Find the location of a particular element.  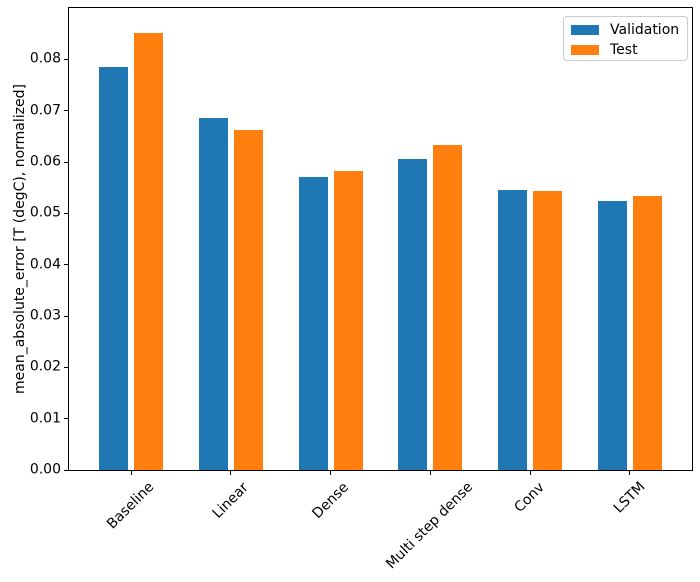

legend-label-validation: Validation is located at coordinates (645, 29).